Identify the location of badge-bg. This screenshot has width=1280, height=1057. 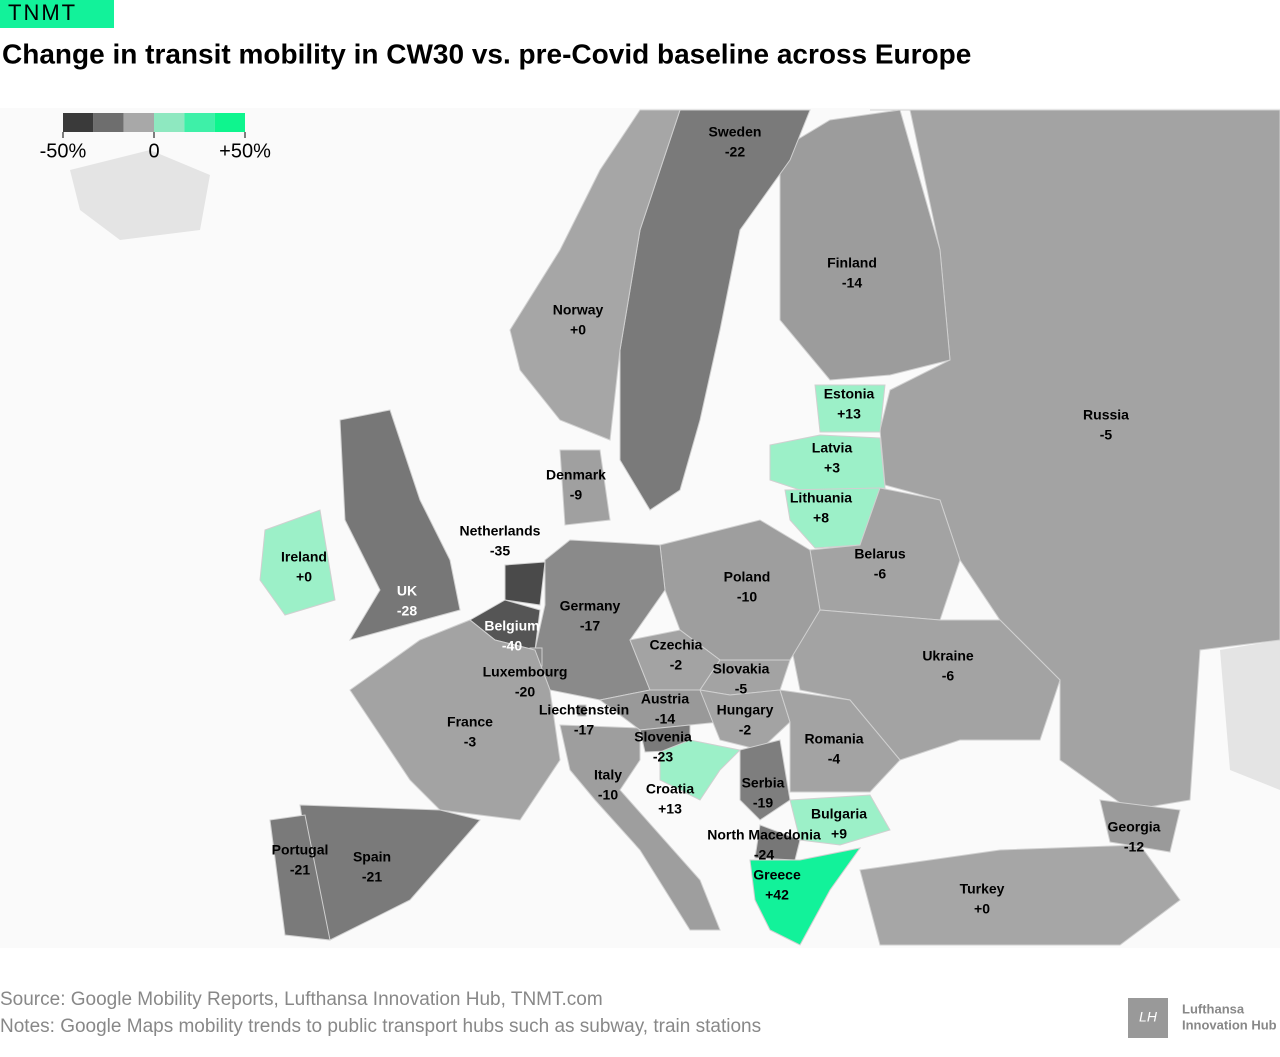
(57, 14).